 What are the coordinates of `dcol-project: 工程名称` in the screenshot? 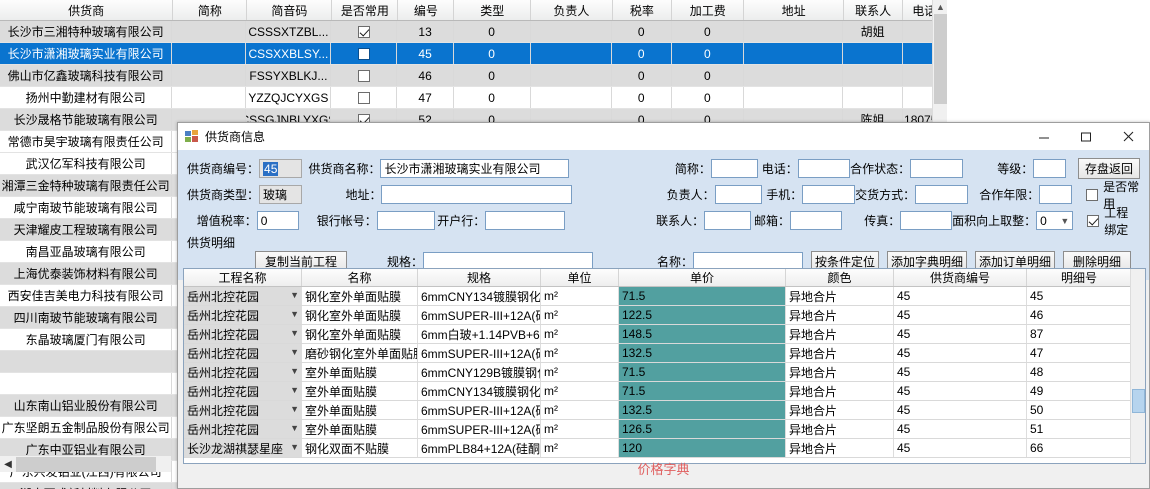 It's located at (243, 277).